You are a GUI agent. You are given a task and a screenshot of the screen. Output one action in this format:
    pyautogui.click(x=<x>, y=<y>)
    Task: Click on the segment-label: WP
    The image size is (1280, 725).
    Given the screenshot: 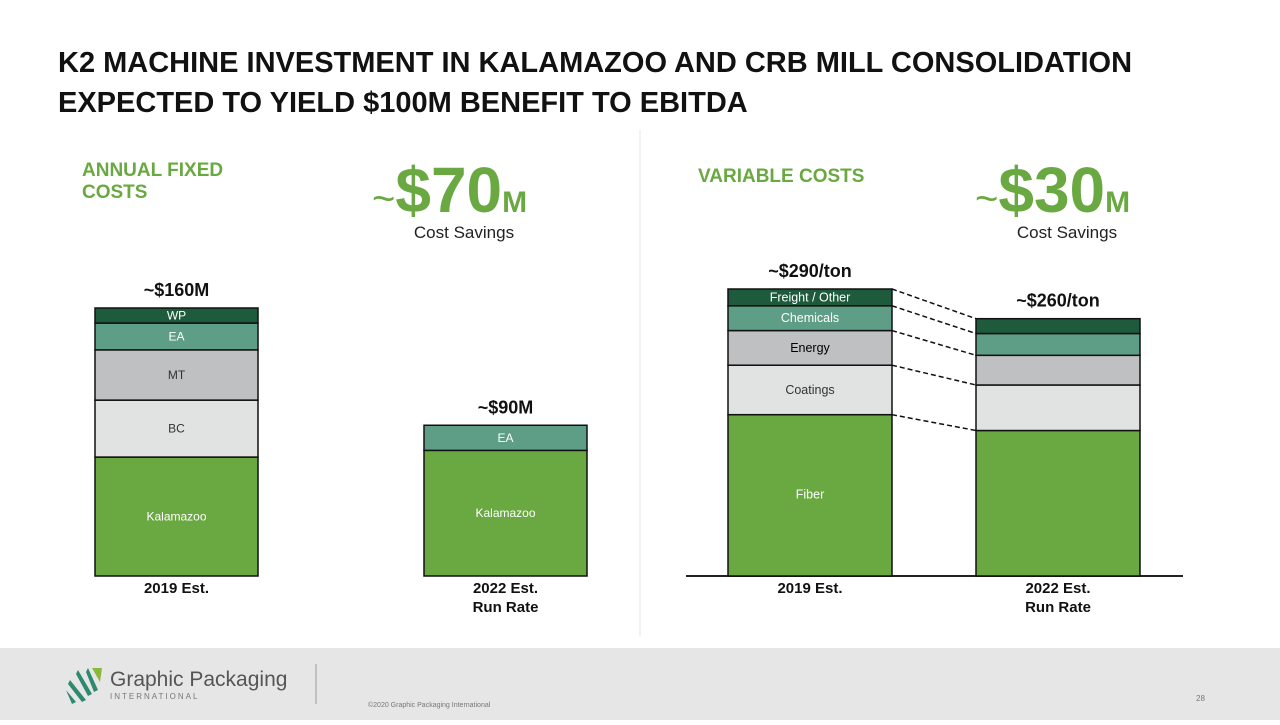 What is the action you would take?
    pyautogui.click(x=176, y=316)
    